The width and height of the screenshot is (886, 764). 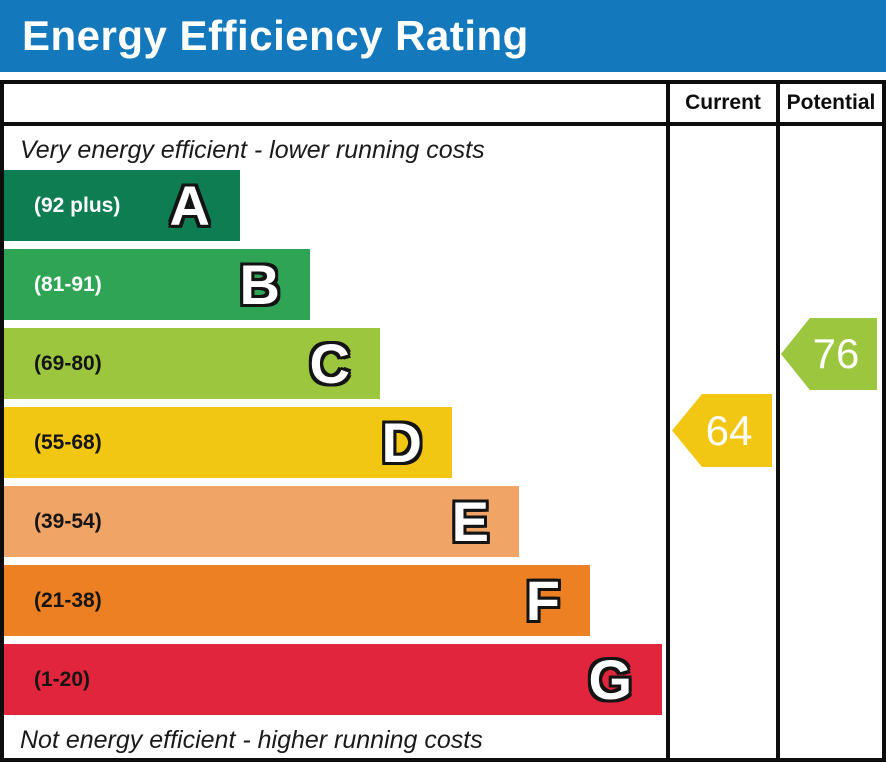 I want to click on band-letter: G, so click(x=610, y=679).